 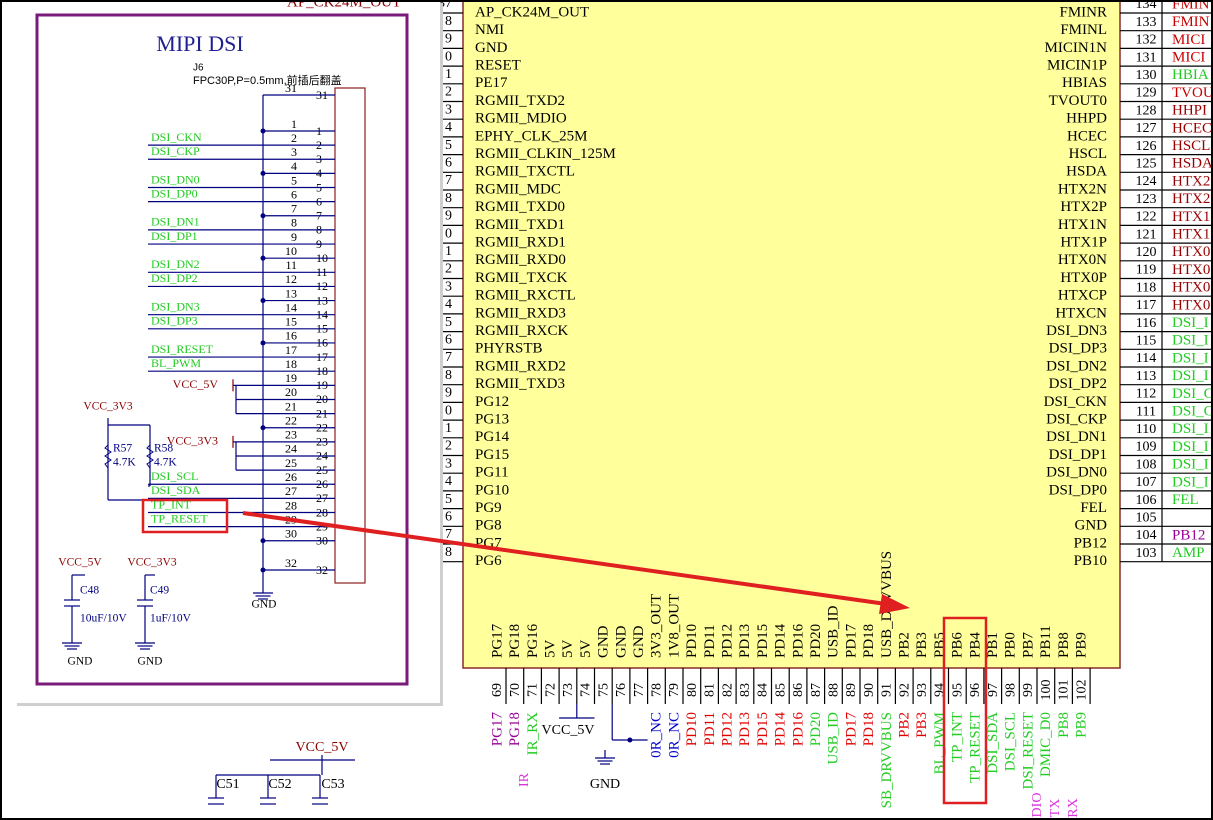 I want to click on net-label: FMIN, so click(x=1191, y=22).